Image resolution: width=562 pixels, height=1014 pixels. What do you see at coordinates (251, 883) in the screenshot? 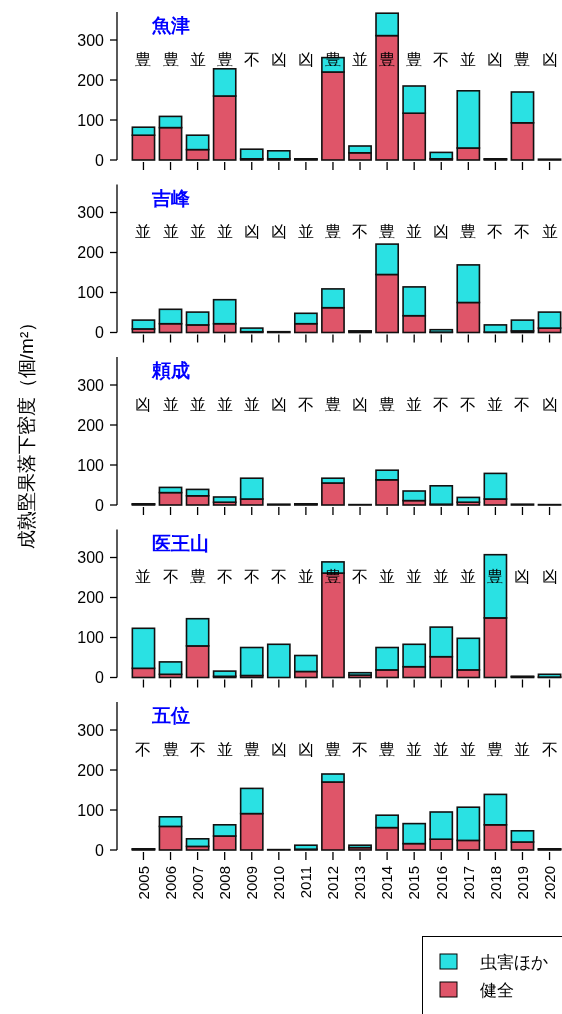
I see `x-tick-label: 2009` at bounding box center [251, 883].